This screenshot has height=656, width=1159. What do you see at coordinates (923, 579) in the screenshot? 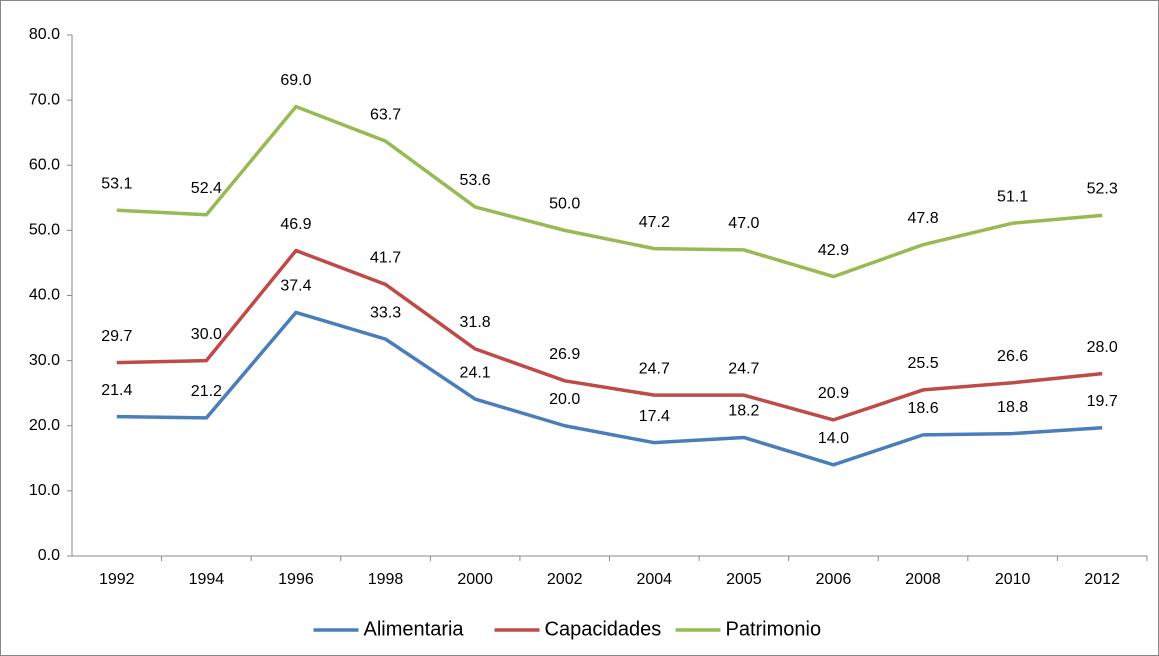
I see `x-tick-label: 2008` at bounding box center [923, 579].